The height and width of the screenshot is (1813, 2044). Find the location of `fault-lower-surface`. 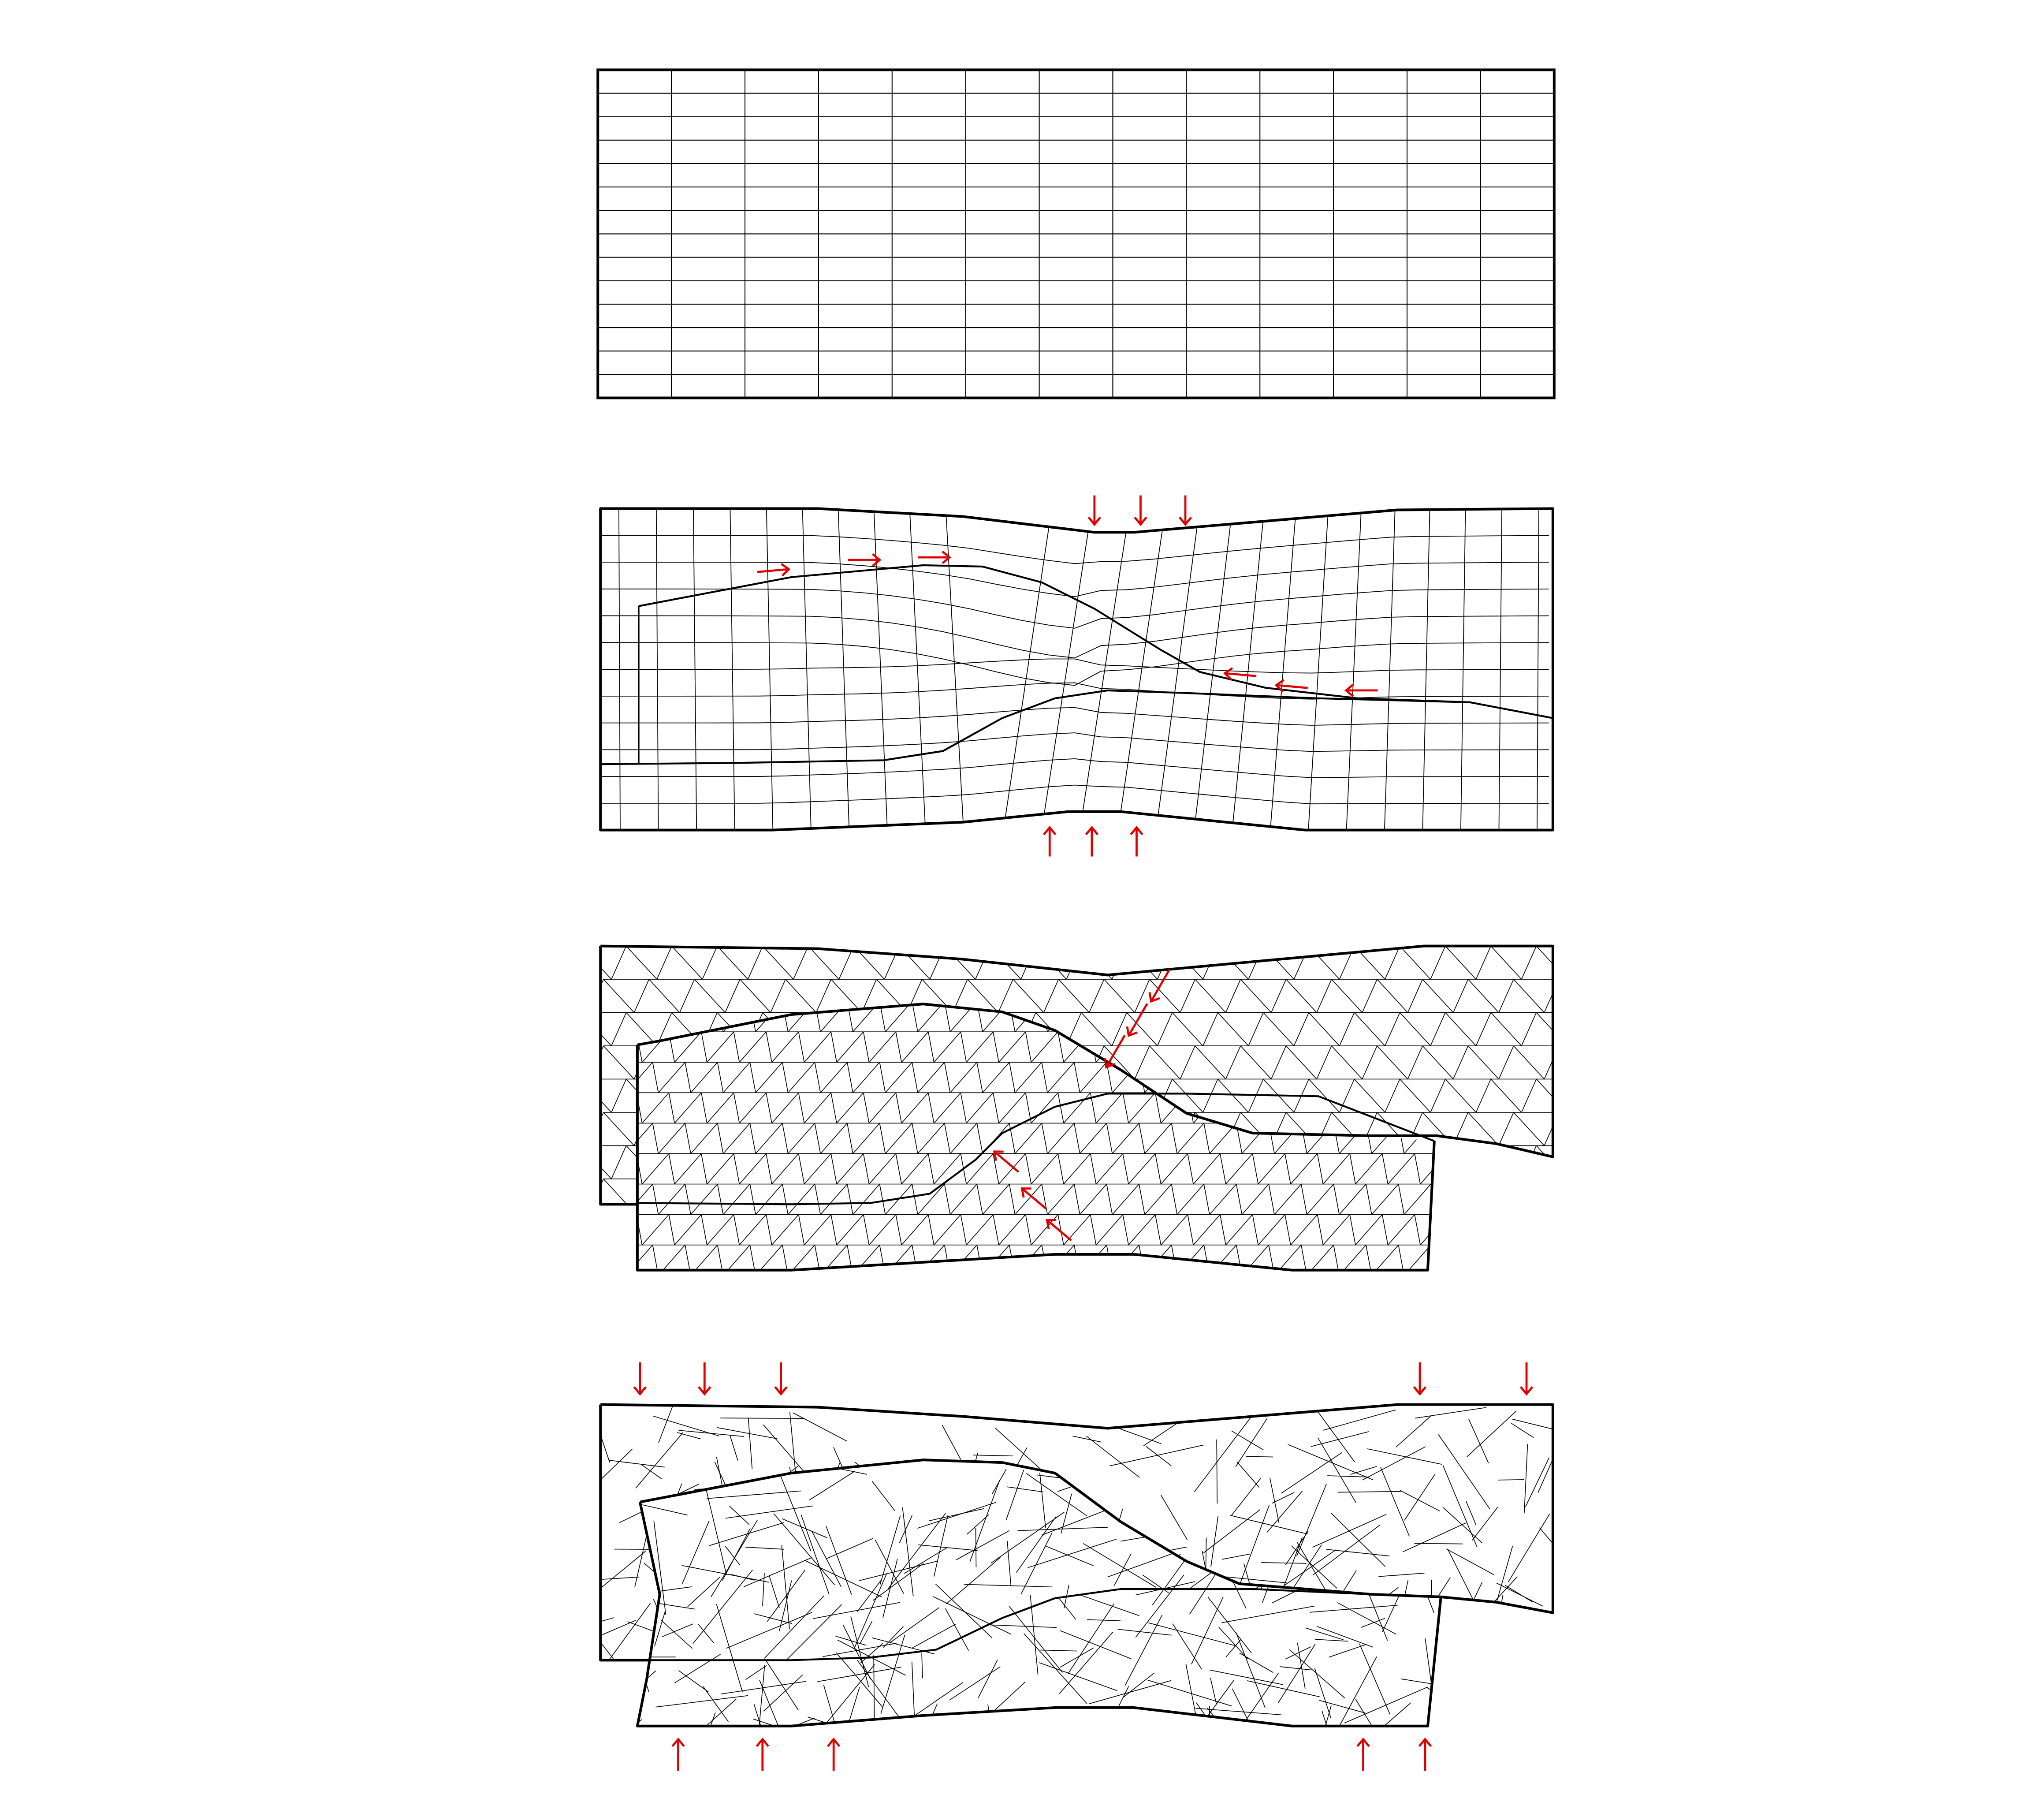

fault-lower-surface is located at coordinates (1045, 1624).